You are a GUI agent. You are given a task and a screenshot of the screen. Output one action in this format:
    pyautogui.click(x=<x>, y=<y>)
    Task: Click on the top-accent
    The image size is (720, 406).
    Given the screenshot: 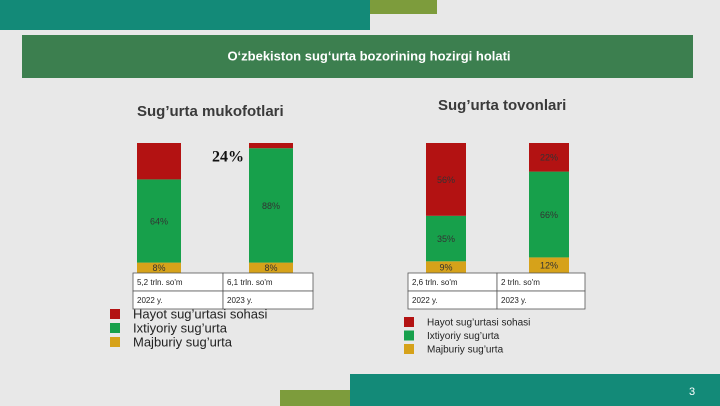 What is the action you would take?
    pyautogui.click(x=403, y=7)
    